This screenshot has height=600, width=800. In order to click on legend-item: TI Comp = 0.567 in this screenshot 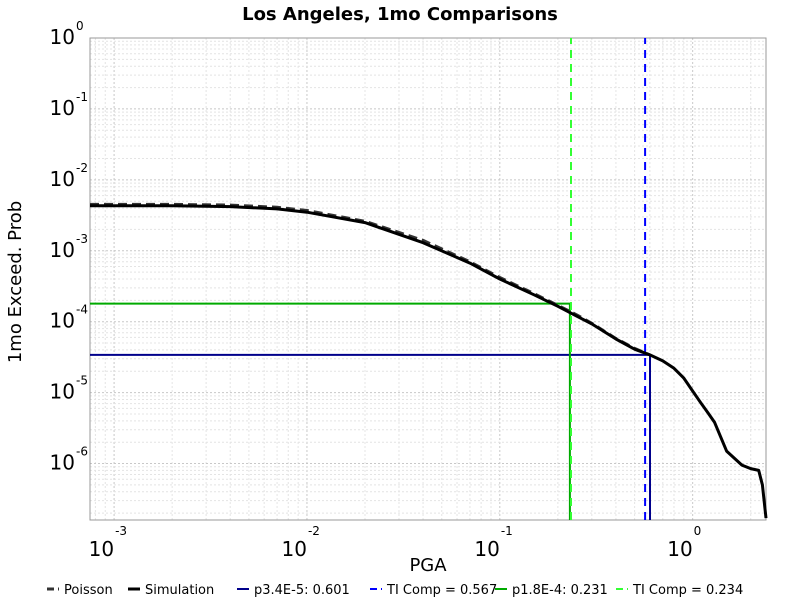, I will do `click(433, 590)`.